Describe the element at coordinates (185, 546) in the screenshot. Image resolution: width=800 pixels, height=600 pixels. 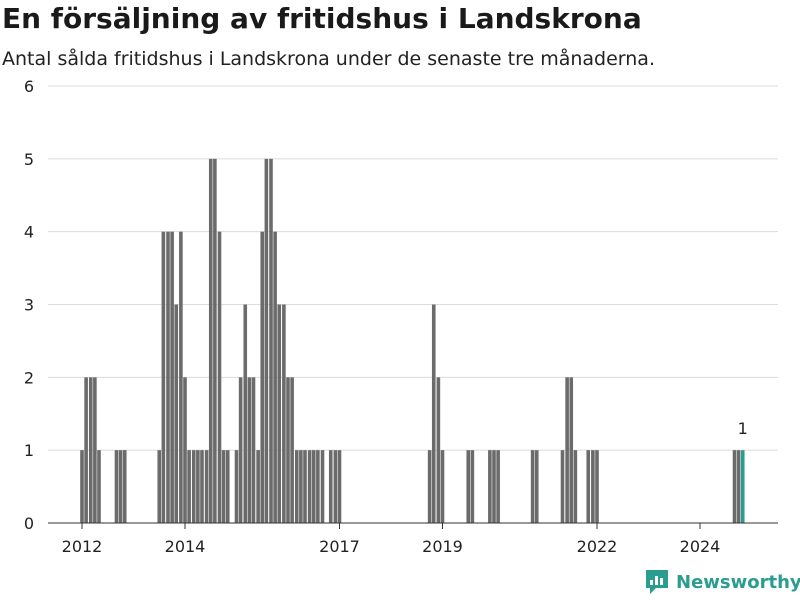
I see `x-tick-label: 2014` at that location.